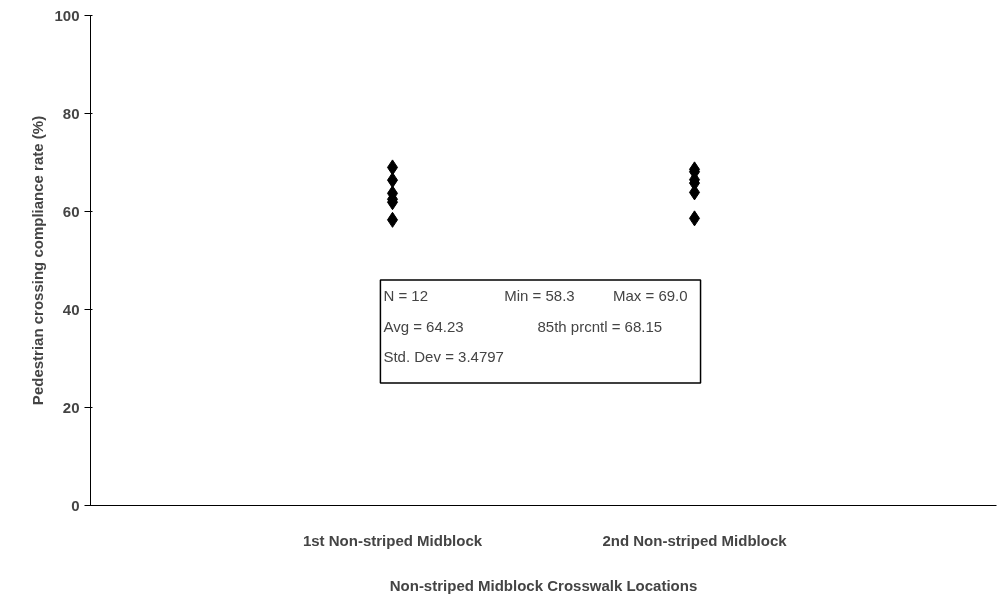 This screenshot has width=1006, height=596. Describe the element at coordinates (650, 296) in the screenshot. I see `annotation: Max = 69.0` at that location.